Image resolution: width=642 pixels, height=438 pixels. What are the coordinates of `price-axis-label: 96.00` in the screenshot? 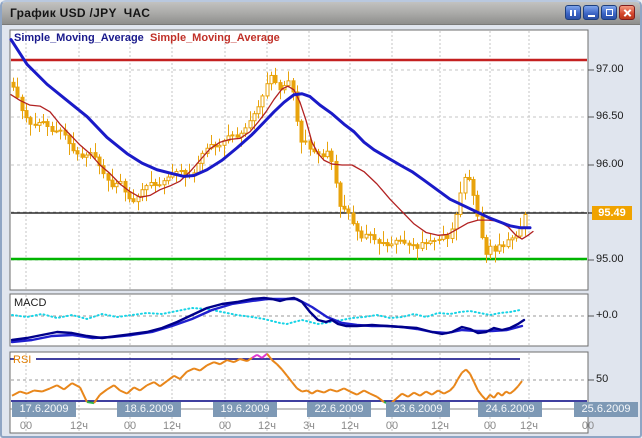 It's located at (610, 164).